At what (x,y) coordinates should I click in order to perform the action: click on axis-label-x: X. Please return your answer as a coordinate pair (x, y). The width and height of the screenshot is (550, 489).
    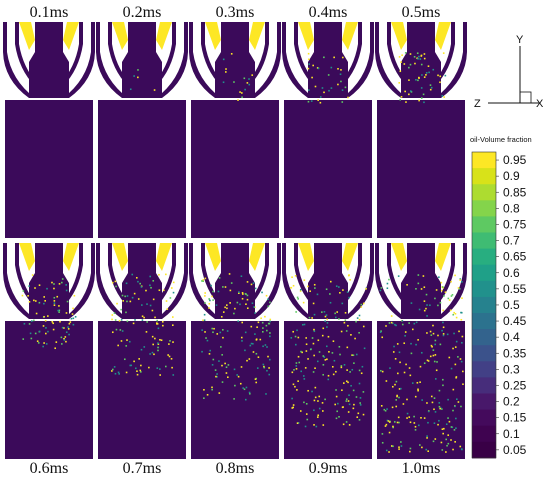
    Looking at the image, I should click on (540, 104).